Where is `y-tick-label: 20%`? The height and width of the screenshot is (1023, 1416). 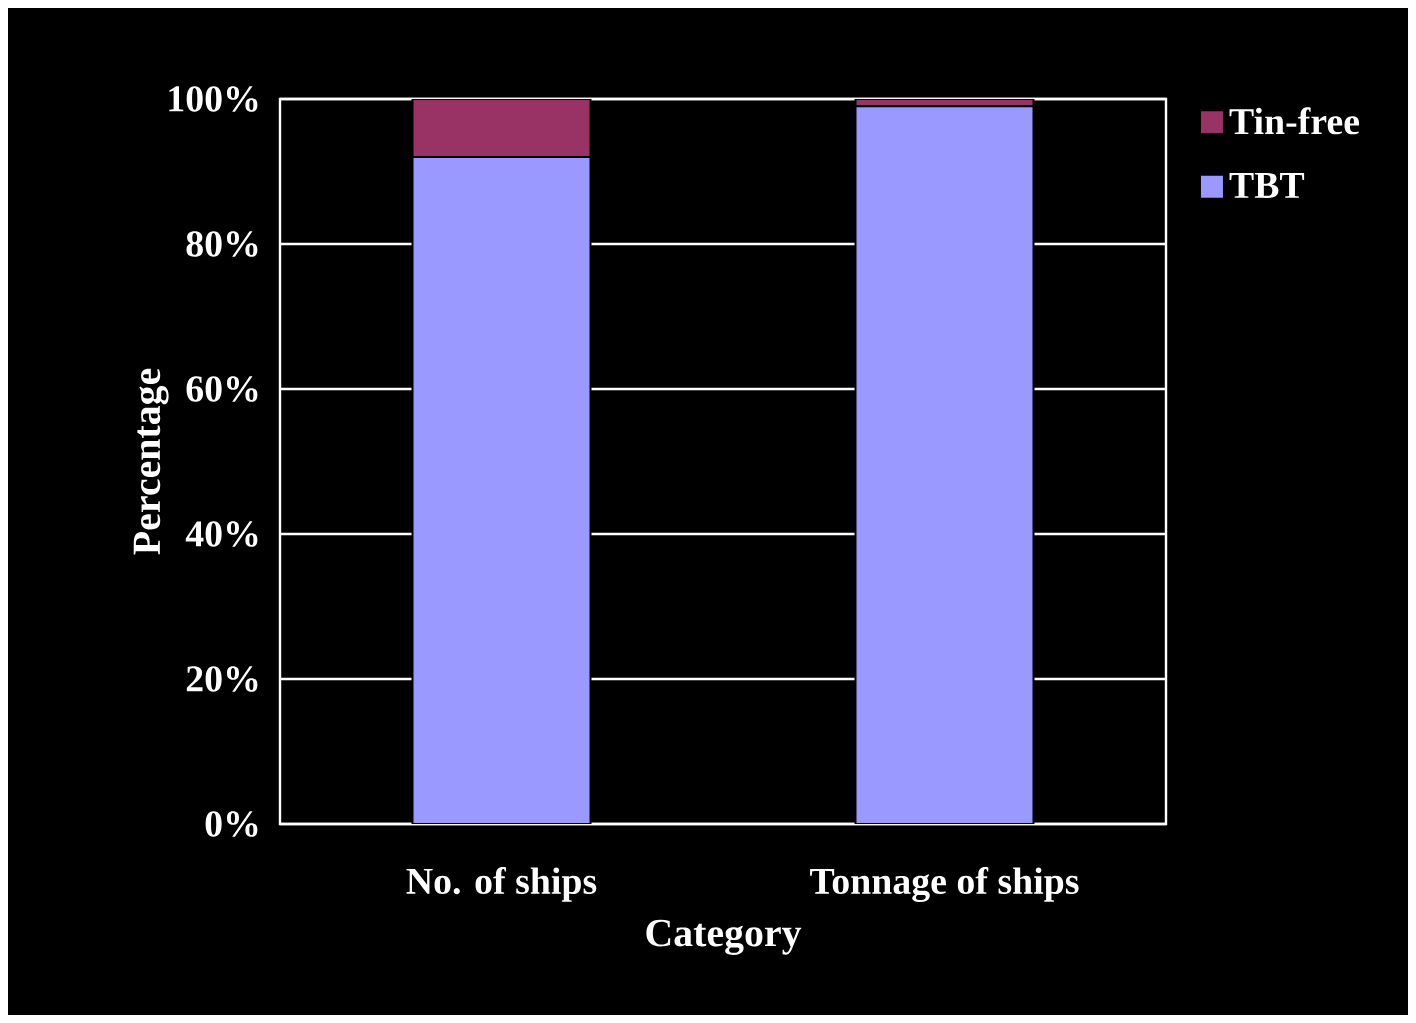
y-tick-label: 20% is located at coordinates (222, 679).